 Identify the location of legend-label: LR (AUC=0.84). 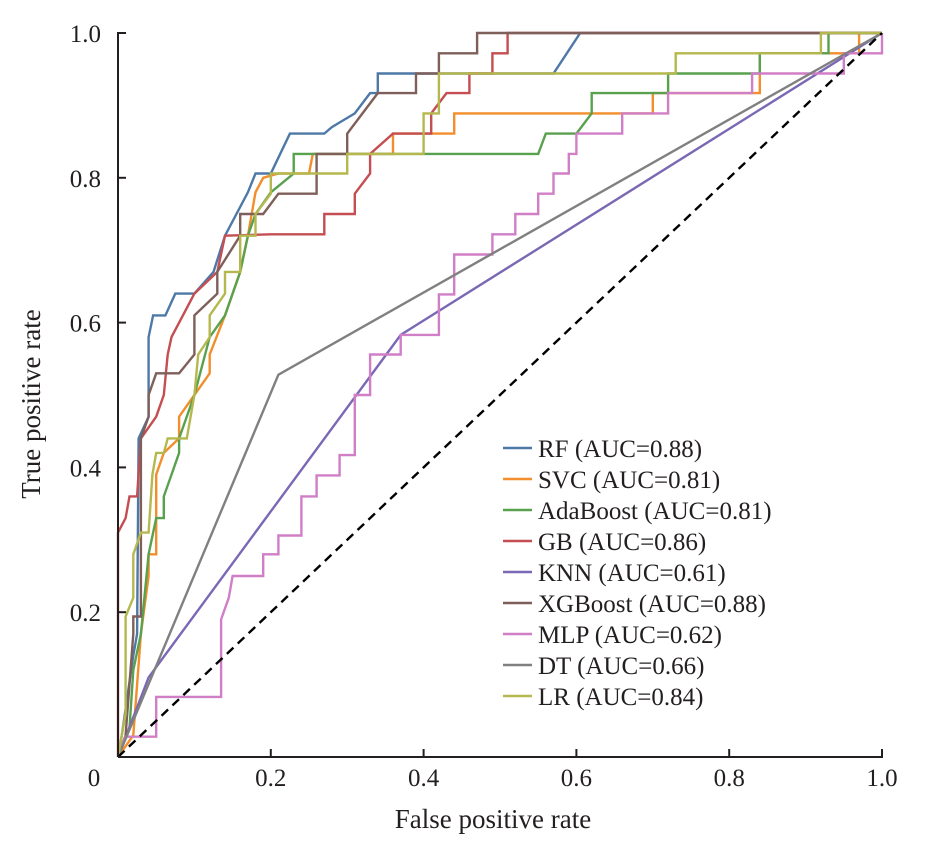
(620, 697).